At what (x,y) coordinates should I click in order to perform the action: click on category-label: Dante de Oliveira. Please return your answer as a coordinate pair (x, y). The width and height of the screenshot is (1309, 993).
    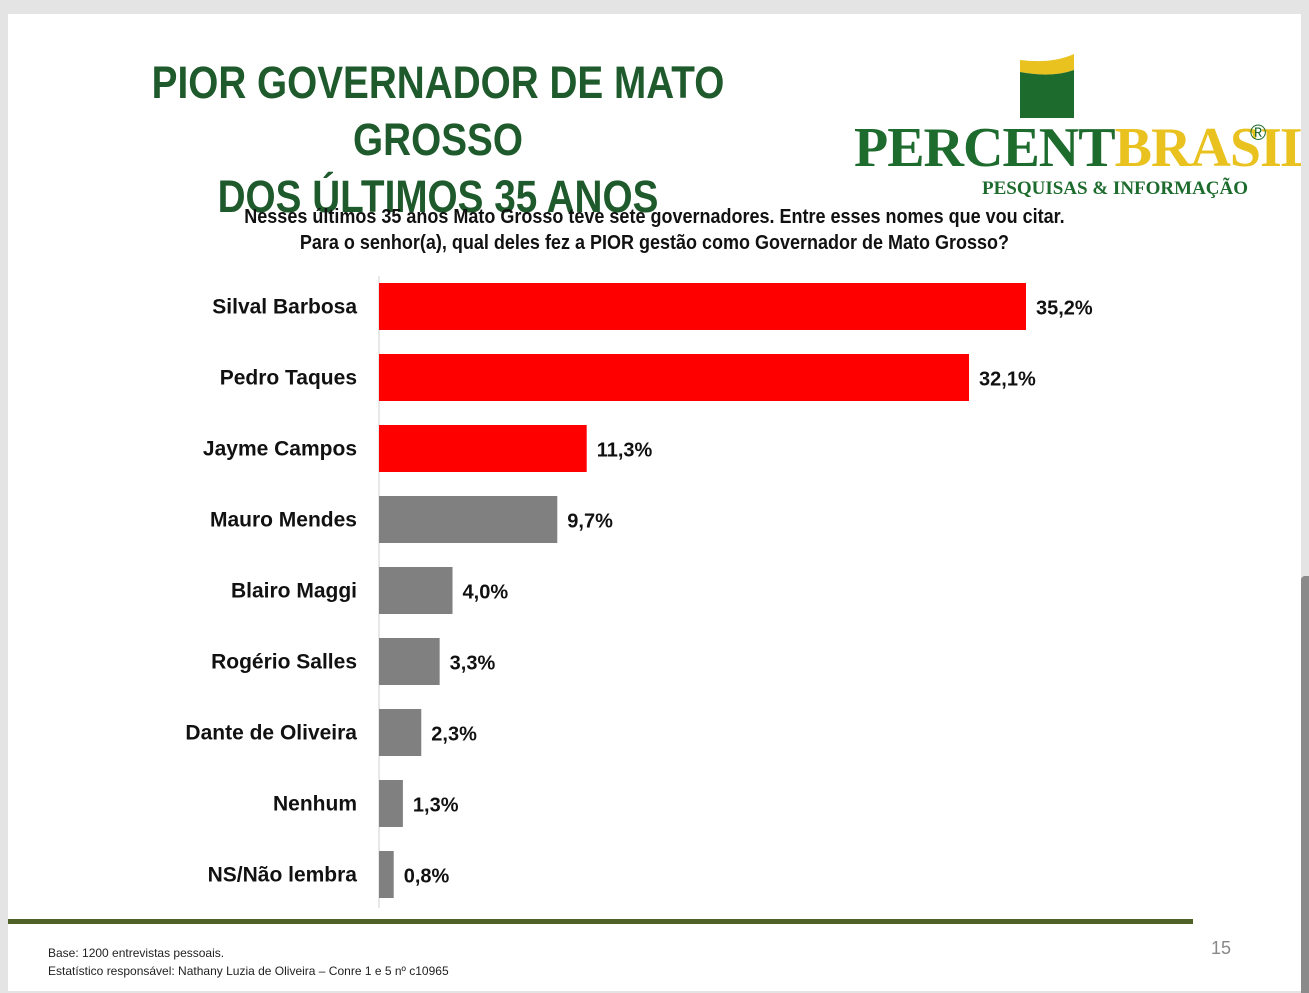
    Looking at the image, I should click on (271, 733).